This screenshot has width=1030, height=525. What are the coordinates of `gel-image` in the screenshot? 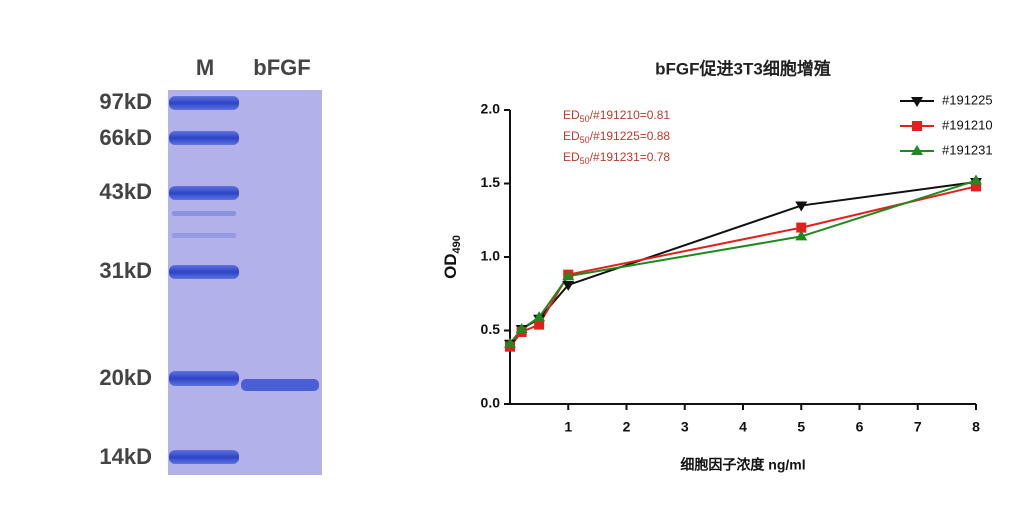 It's located at (245, 282).